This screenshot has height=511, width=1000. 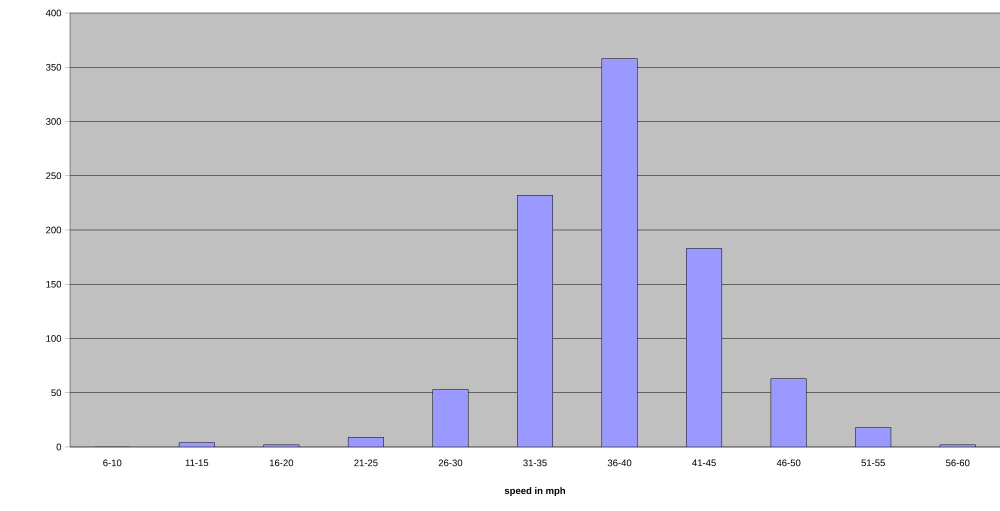 What do you see at coordinates (112, 463) in the screenshot?
I see `x-tick-label: 6-10` at bounding box center [112, 463].